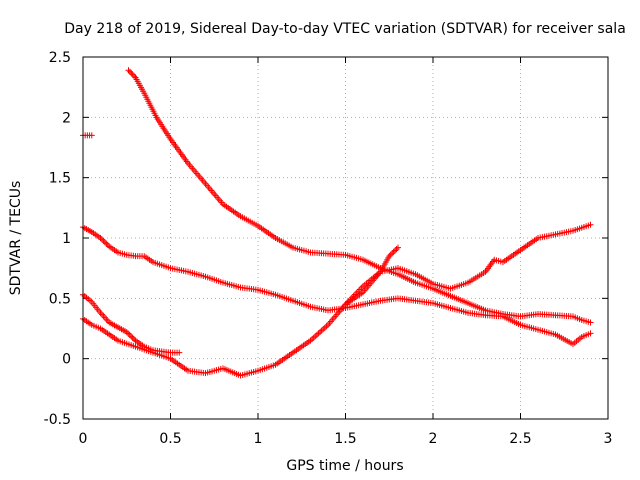 Image resolution: width=640 pixels, height=480 pixels. What do you see at coordinates (258, 439) in the screenshot?
I see `x-tick-label: 1` at bounding box center [258, 439].